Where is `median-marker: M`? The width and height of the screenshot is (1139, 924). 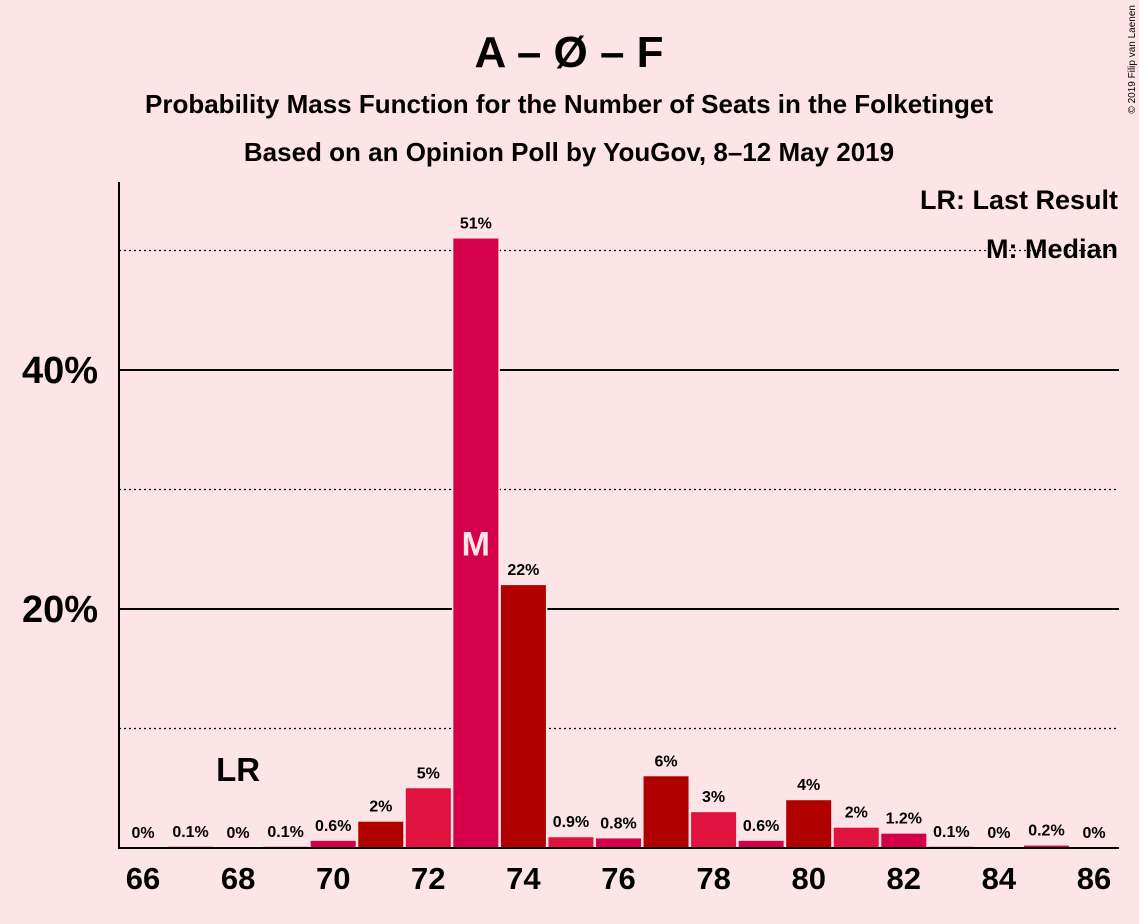 median-marker: M is located at coordinates (476, 544).